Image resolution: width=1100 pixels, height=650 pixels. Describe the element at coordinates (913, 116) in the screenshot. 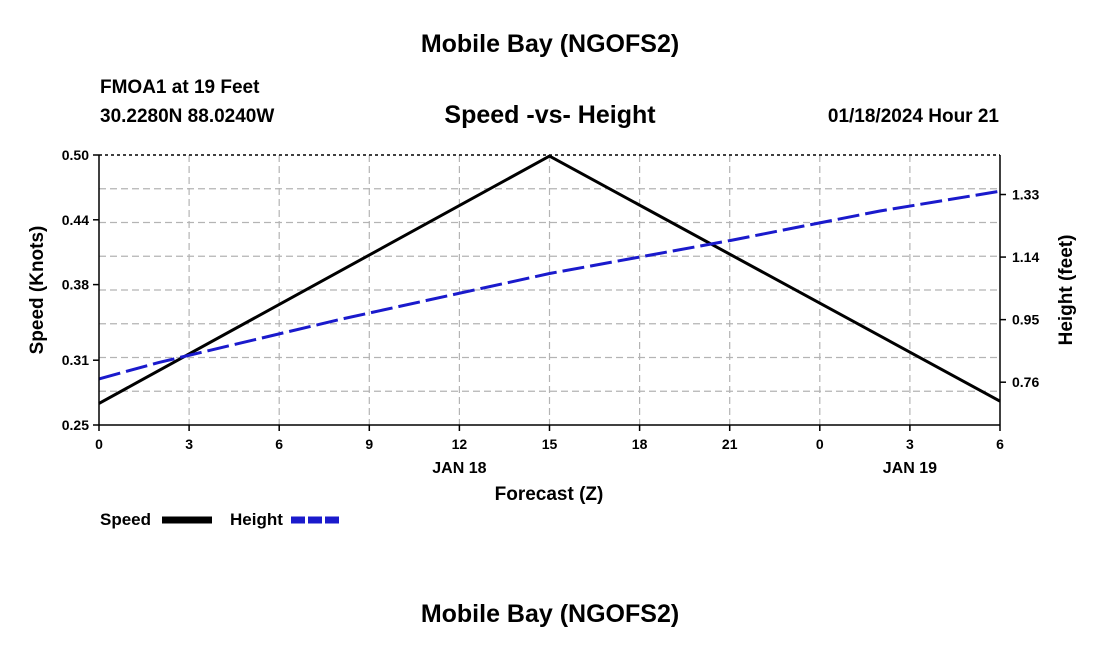

I see `timestamp-label: 01/18/2024 Hour 21` at that location.